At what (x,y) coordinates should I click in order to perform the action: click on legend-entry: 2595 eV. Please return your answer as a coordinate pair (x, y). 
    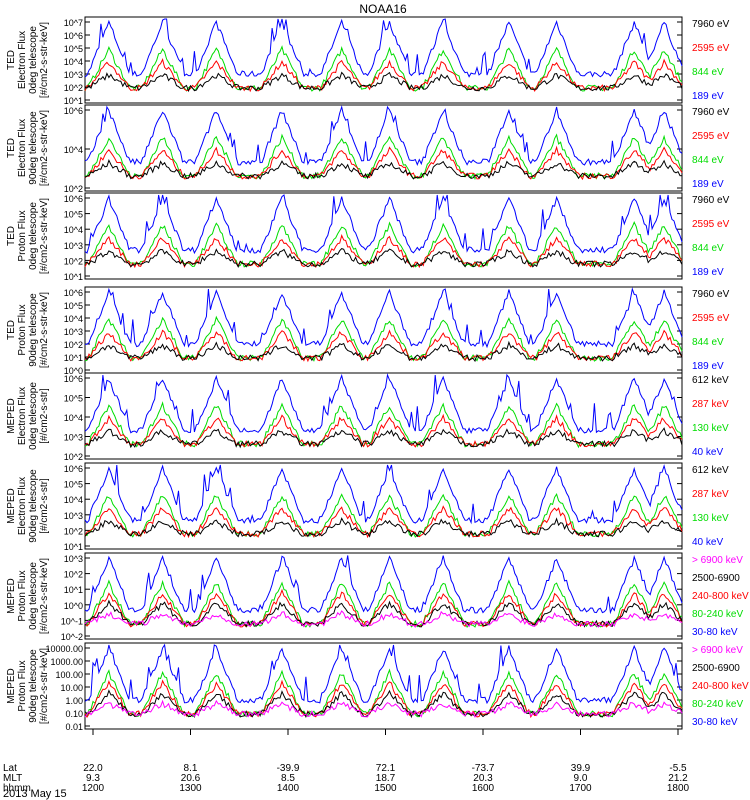
    Looking at the image, I should click on (711, 224).